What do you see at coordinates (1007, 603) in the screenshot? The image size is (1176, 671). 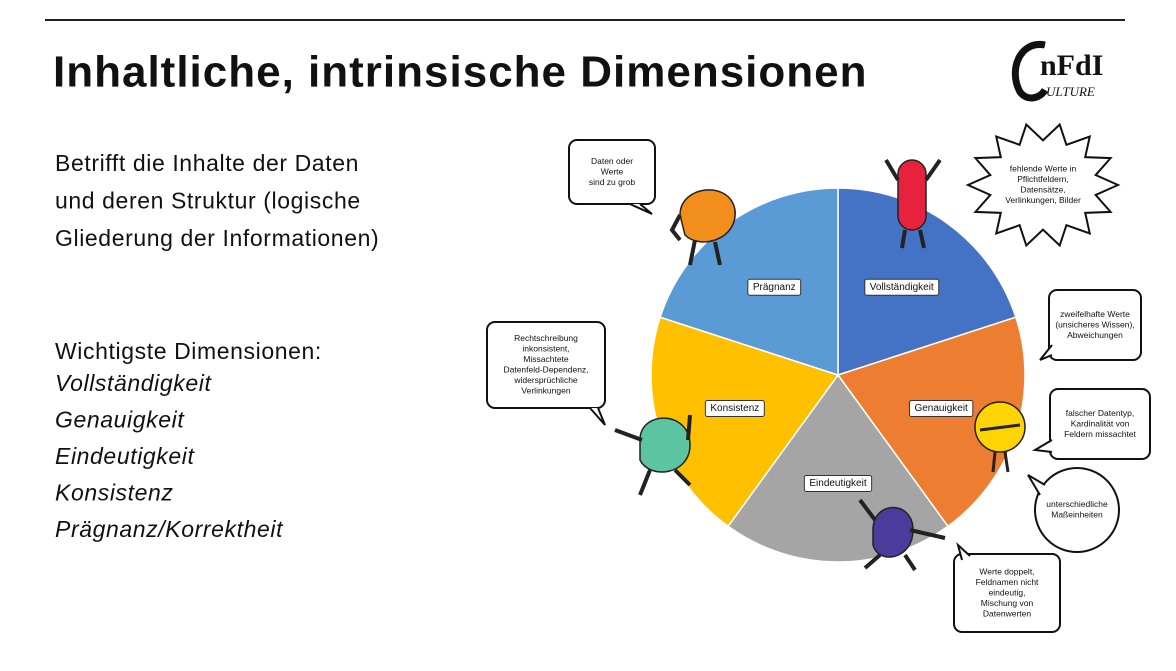 I see `bubble-text: Mischung von` at bounding box center [1007, 603].